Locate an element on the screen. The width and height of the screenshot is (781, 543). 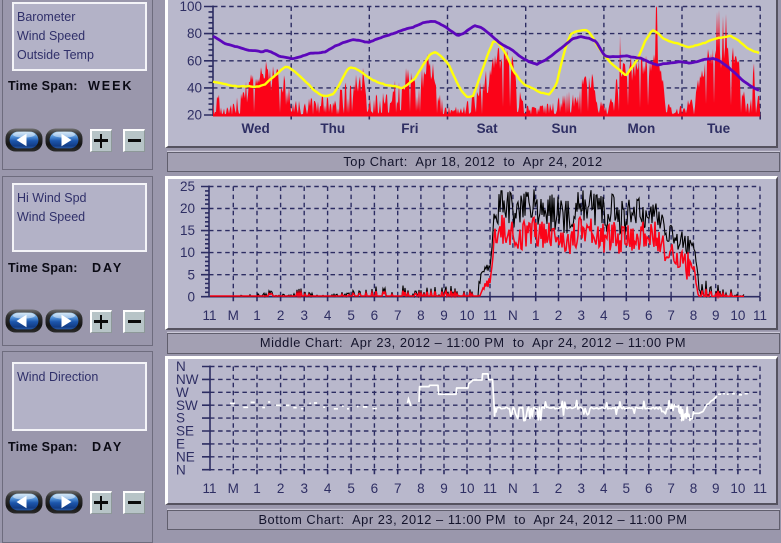
svg-text: 40 is located at coordinates (194, 88).